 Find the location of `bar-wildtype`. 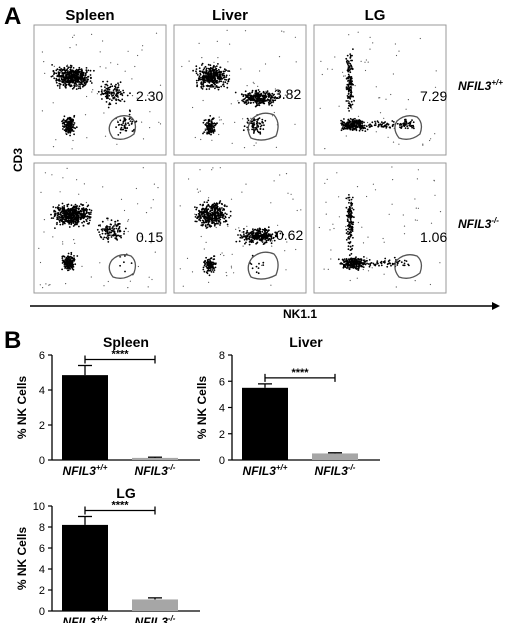

bar-wildtype is located at coordinates (265, 423).